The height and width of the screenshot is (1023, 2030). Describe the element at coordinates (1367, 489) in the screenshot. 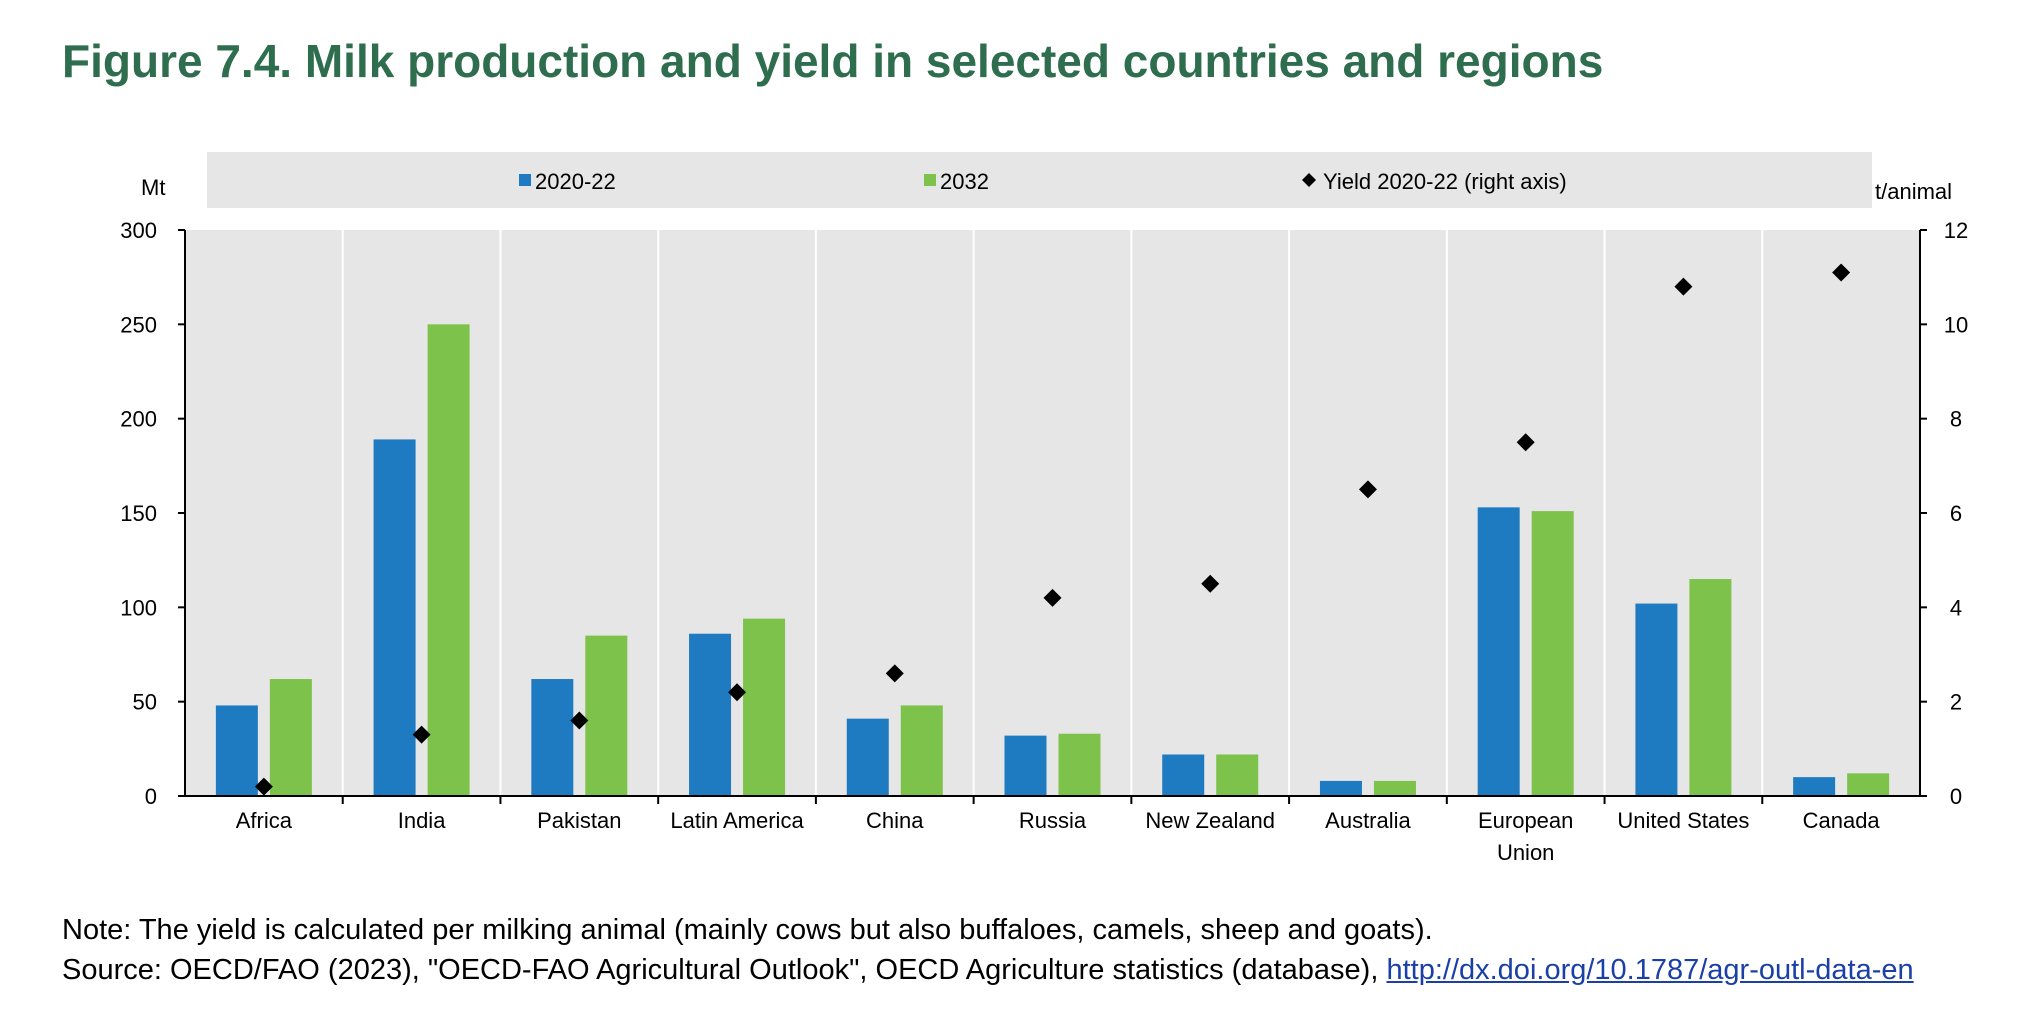

I see `yield-point-australia` at that location.